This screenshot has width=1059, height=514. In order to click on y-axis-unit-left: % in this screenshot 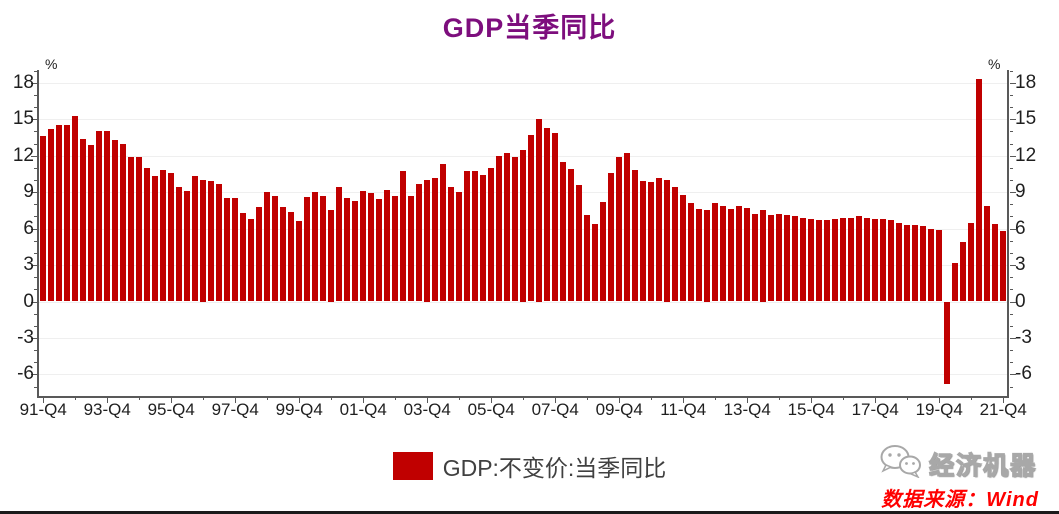, I will do `click(51, 64)`.